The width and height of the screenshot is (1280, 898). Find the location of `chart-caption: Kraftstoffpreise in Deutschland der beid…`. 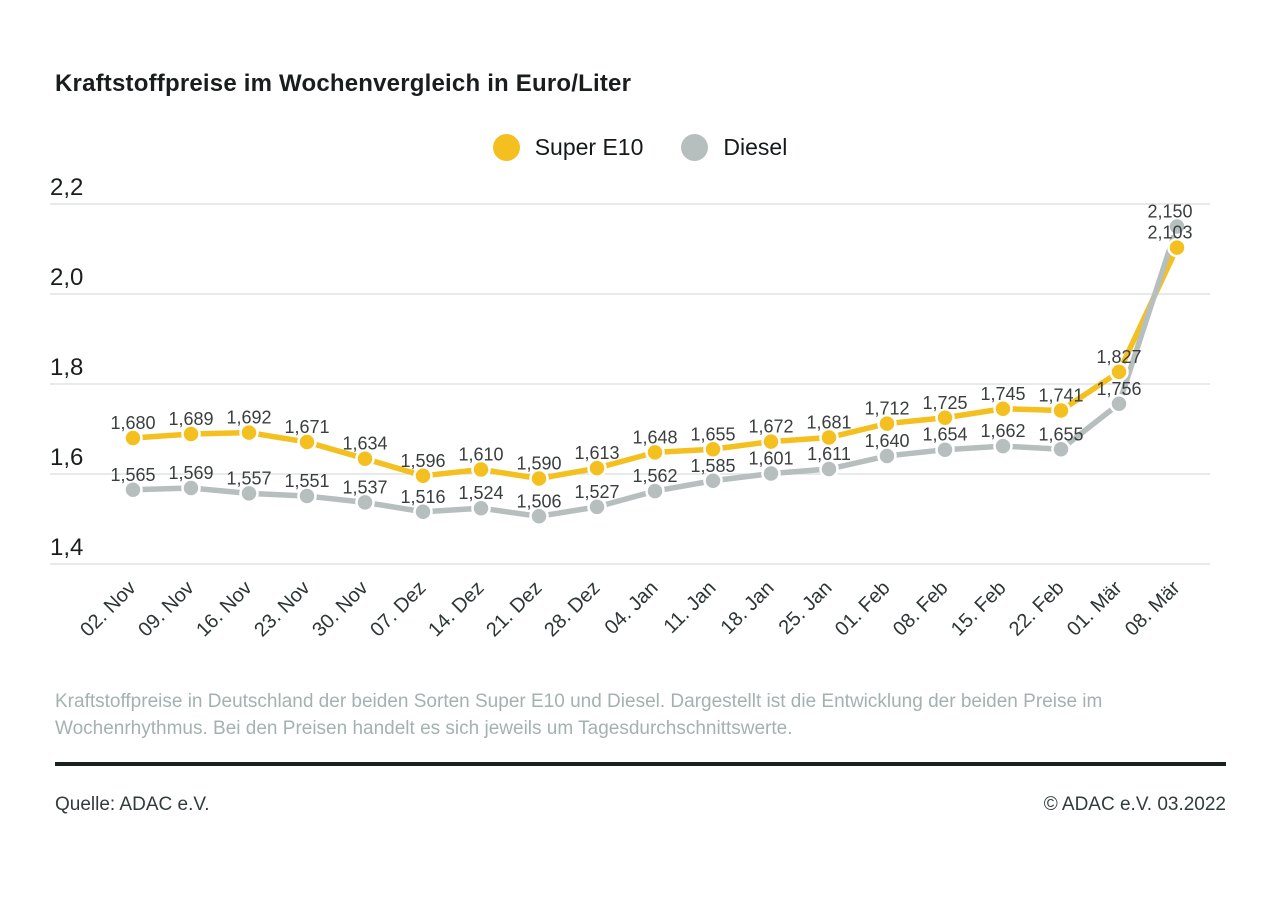

chart-caption: Kraftstoffpreise in Deutschland der beid… is located at coordinates (579, 715).